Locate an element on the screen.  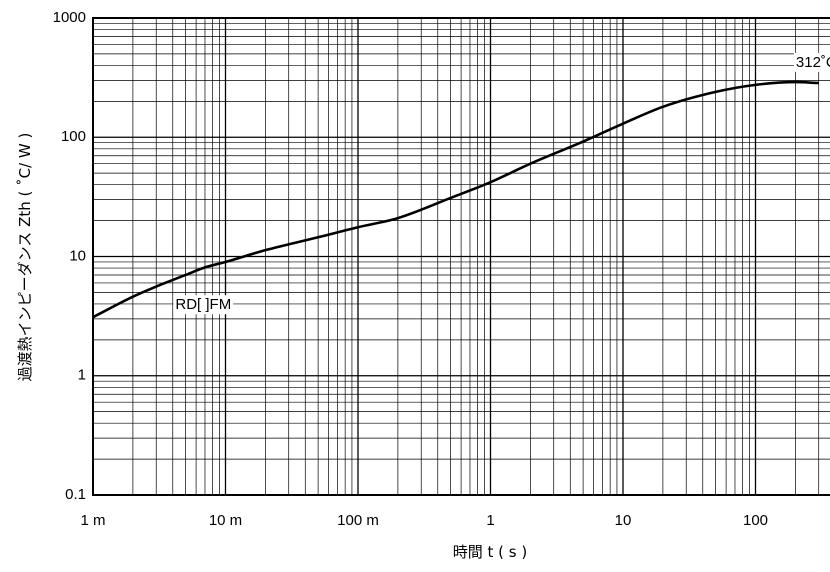
x-tick-label: 10 m is located at coordinates (225, 520).